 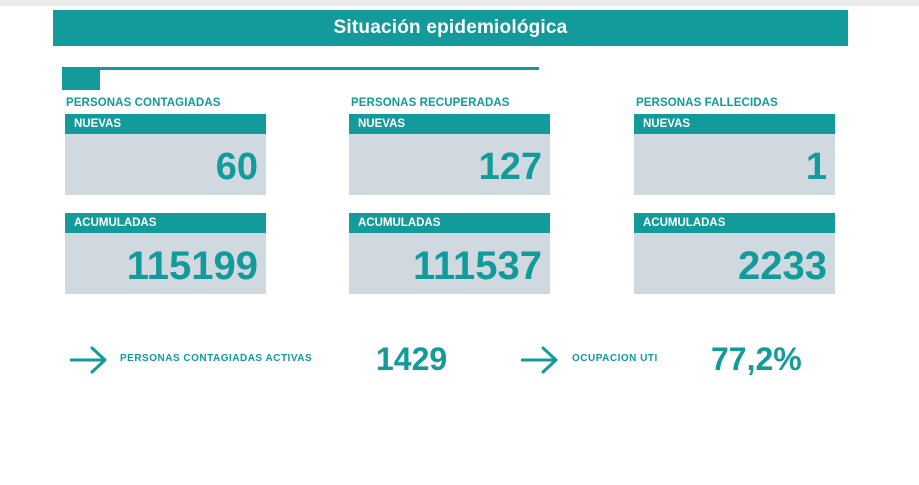 What do you see at coordinates (192, 266) in the screenshot?
I see `card-value: 115199` at bounding box center [192, 266].